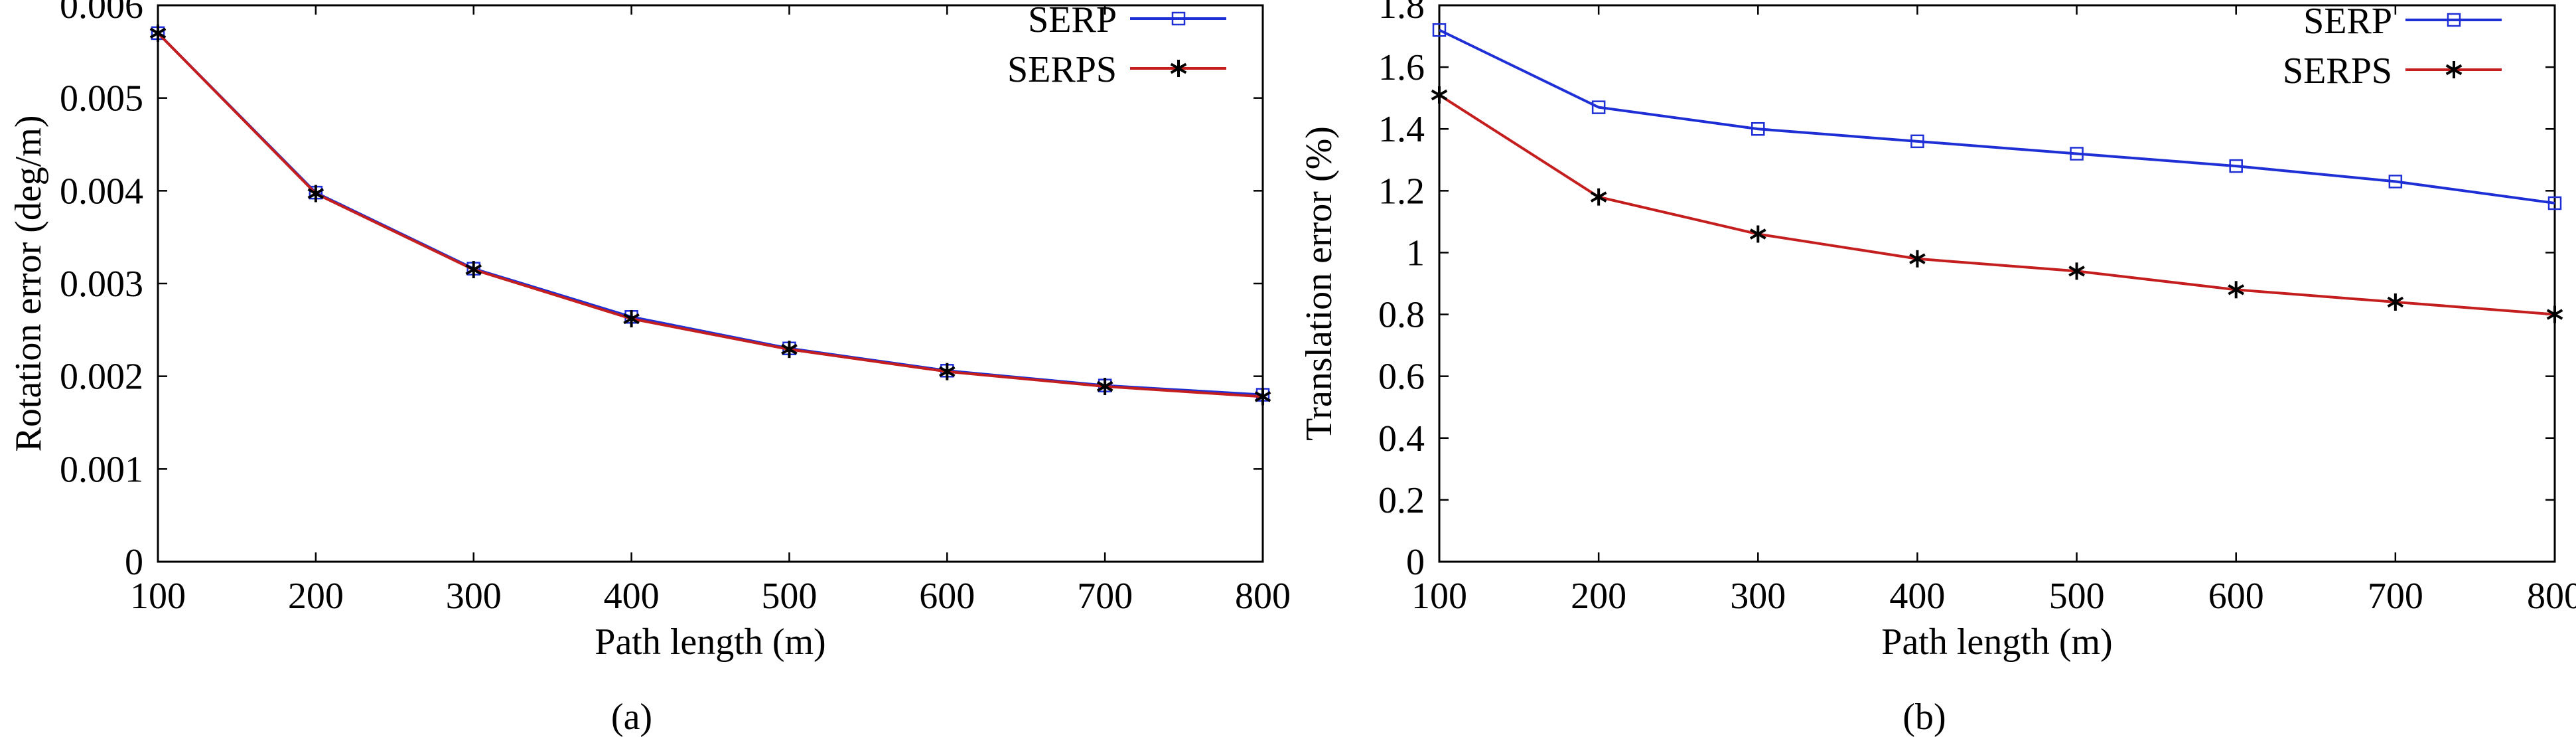 This screenshot has width=2576, height=737. What do you see at coordinates (1415, 562) in the screenshot?
I see `chart-b-y-tick-label: 0` at bounding box center [1415, 562].